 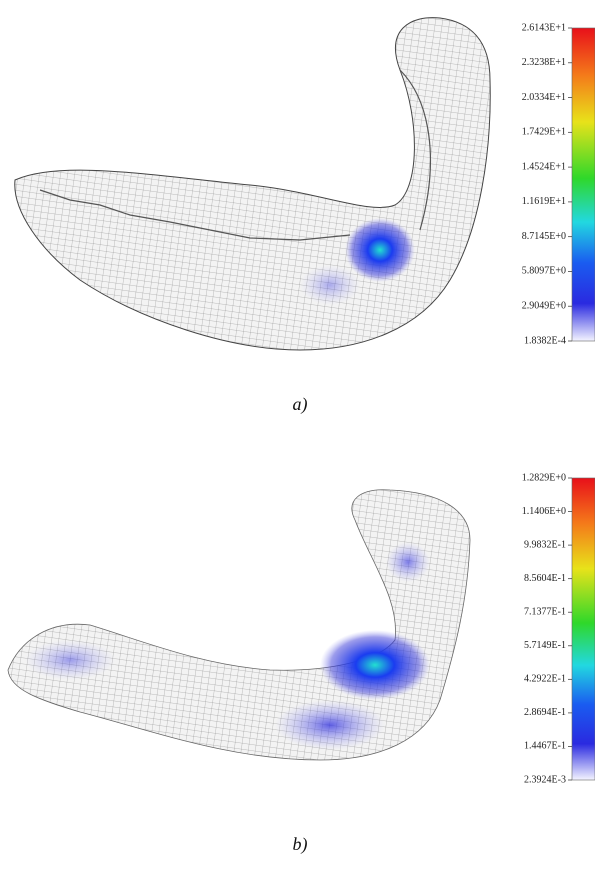 I want to click on colorbar-label: 4.2922E-1, so click(x=545, y=679).